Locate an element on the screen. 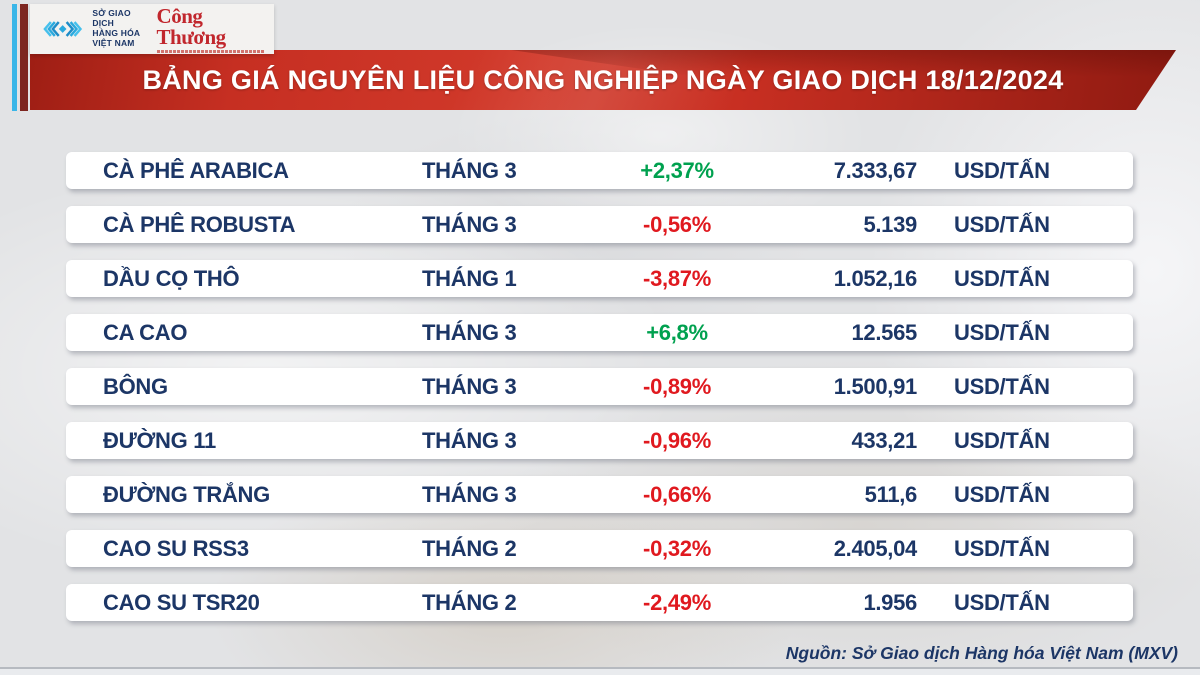 The width and height of the screenshot is (1200, 675). change-percent: -0,56% is located at coordinates (677, 224).